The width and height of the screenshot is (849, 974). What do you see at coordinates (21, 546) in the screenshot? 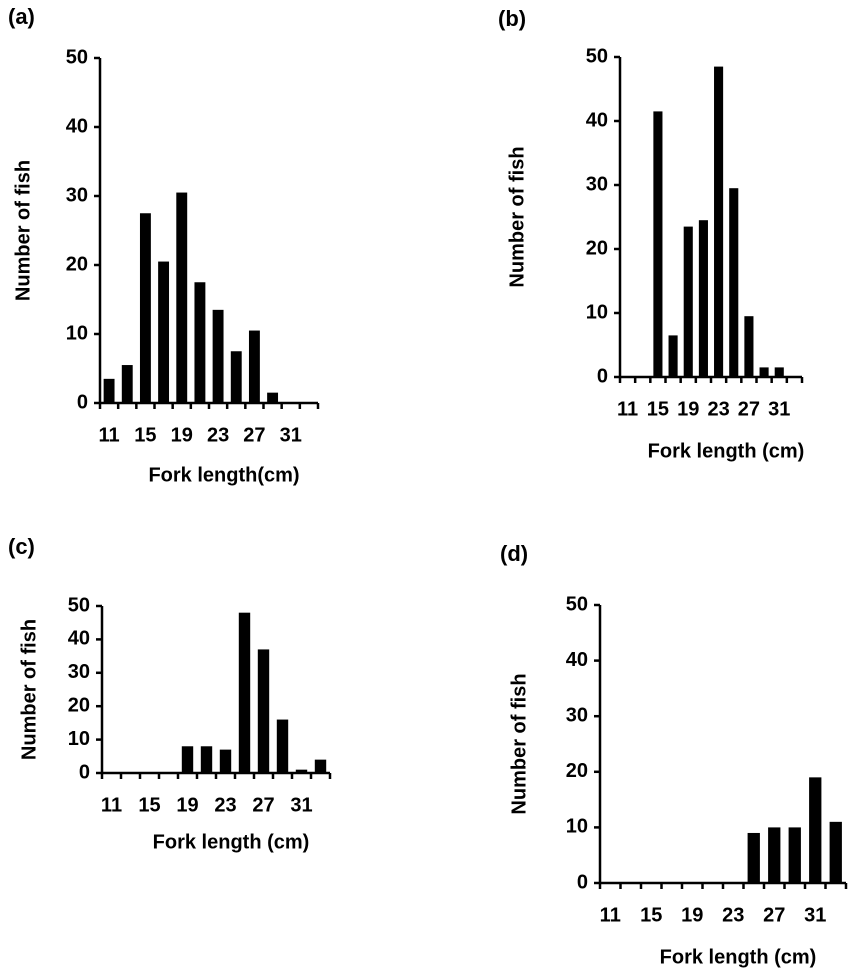
I see `panel-label: (c)` at bounding box center [21, 546].